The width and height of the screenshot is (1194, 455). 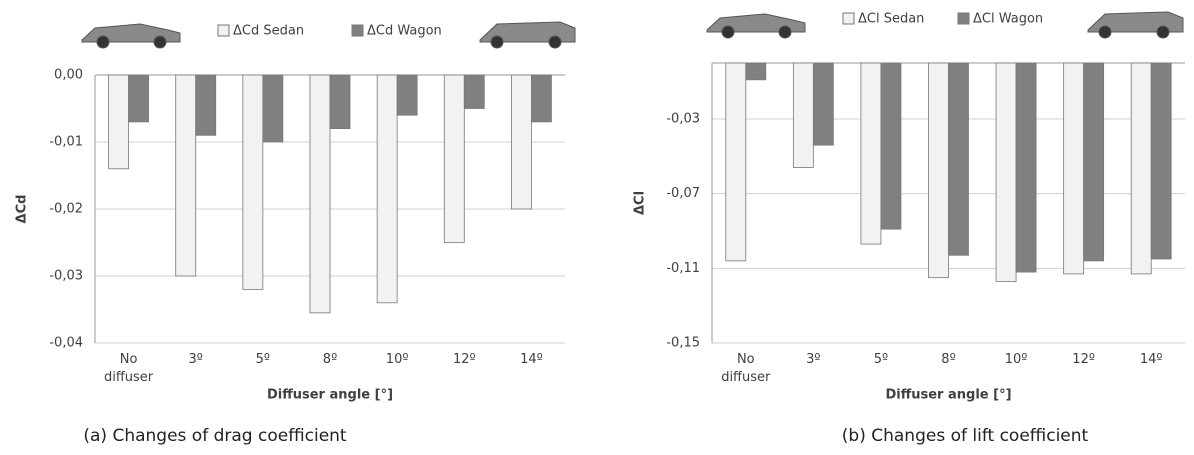 I want to click on y-tick-label: -0,07, so click(x=683, y=193).